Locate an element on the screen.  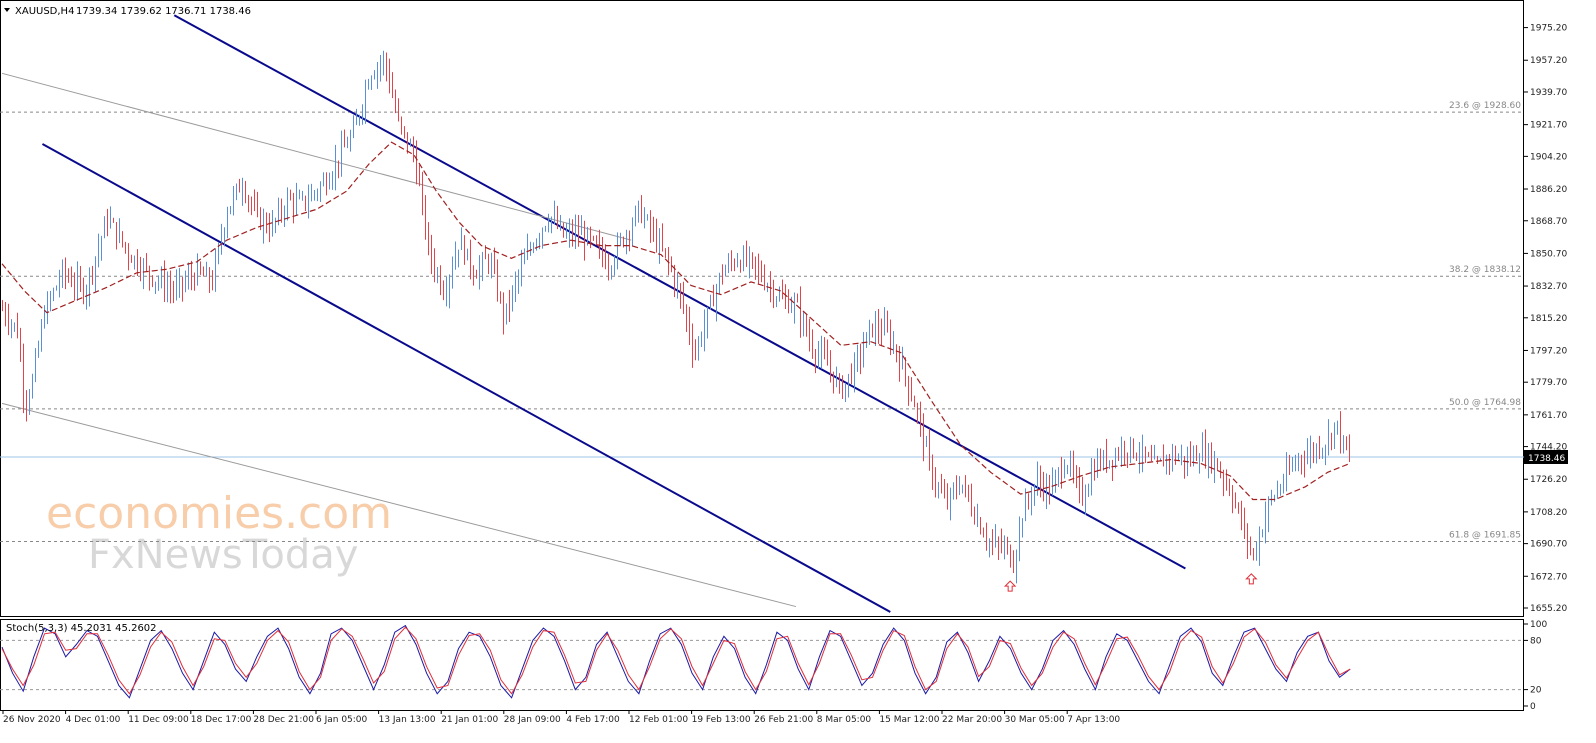
fib-level-label: 38.2 @ 1838.12 is located at coordinates (1485, 270).